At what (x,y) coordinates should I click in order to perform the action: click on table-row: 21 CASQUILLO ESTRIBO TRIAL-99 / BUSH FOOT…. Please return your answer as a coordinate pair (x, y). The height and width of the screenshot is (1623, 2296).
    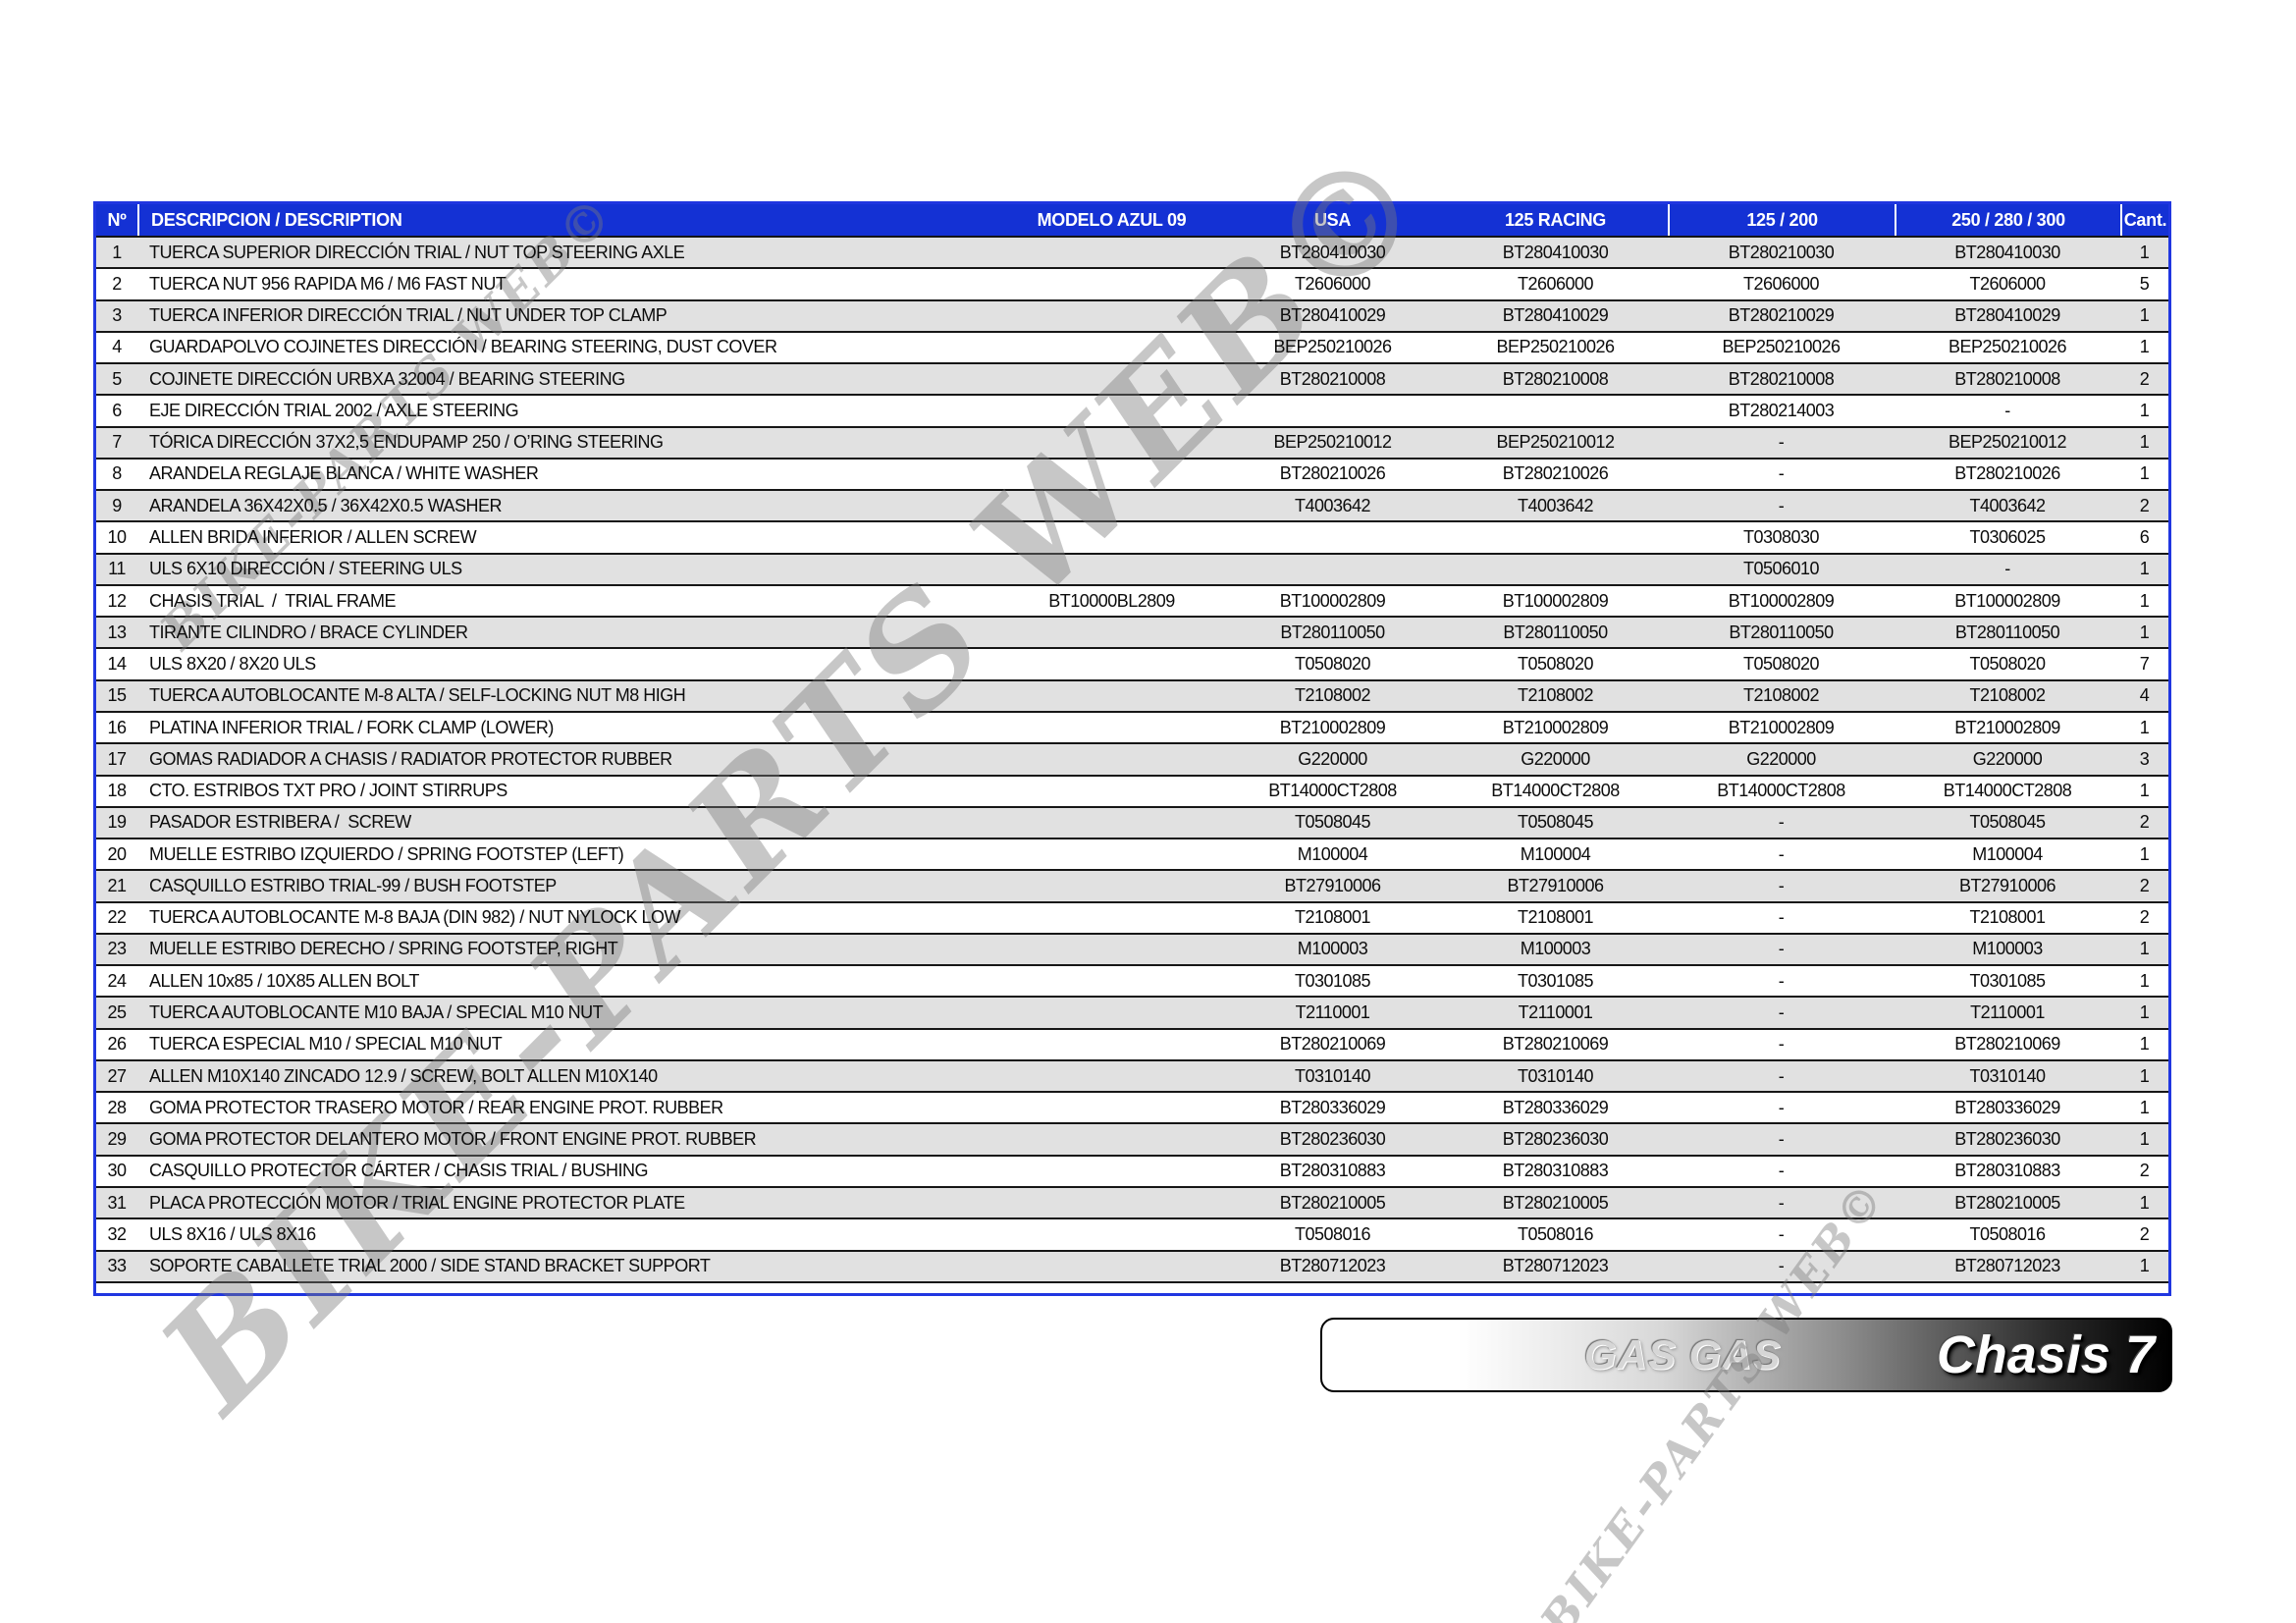
    Looking at the image, I should click on (1132, 887).